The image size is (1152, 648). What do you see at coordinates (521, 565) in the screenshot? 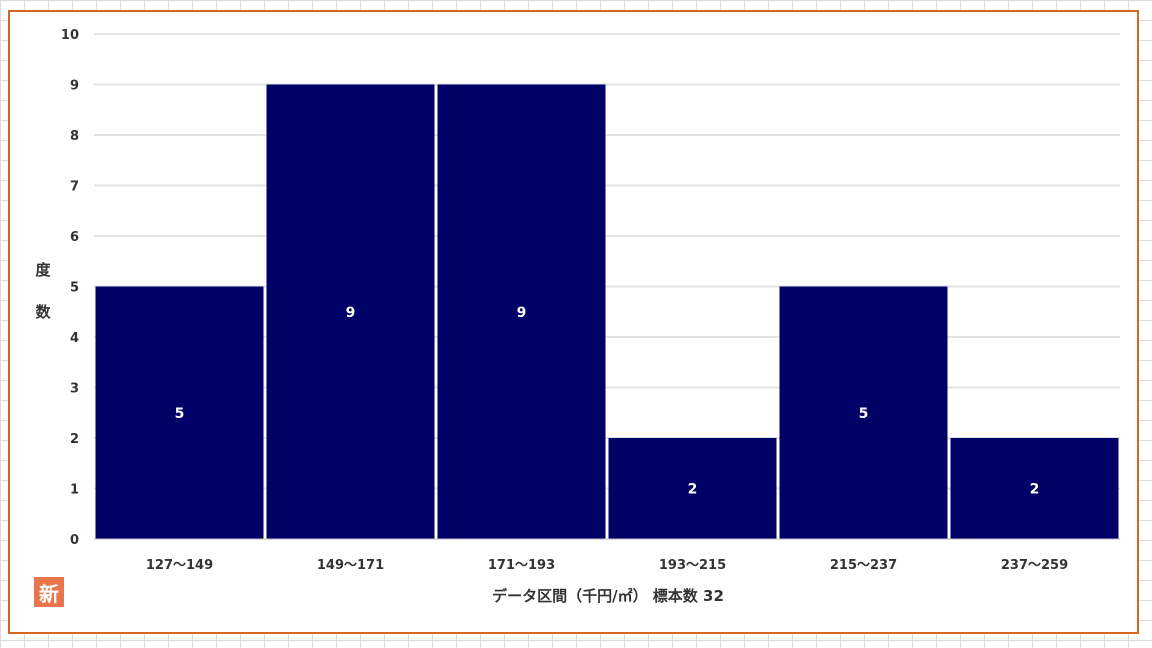
I see `x-tick-label: 171～193` at bounding box center [521, 565].